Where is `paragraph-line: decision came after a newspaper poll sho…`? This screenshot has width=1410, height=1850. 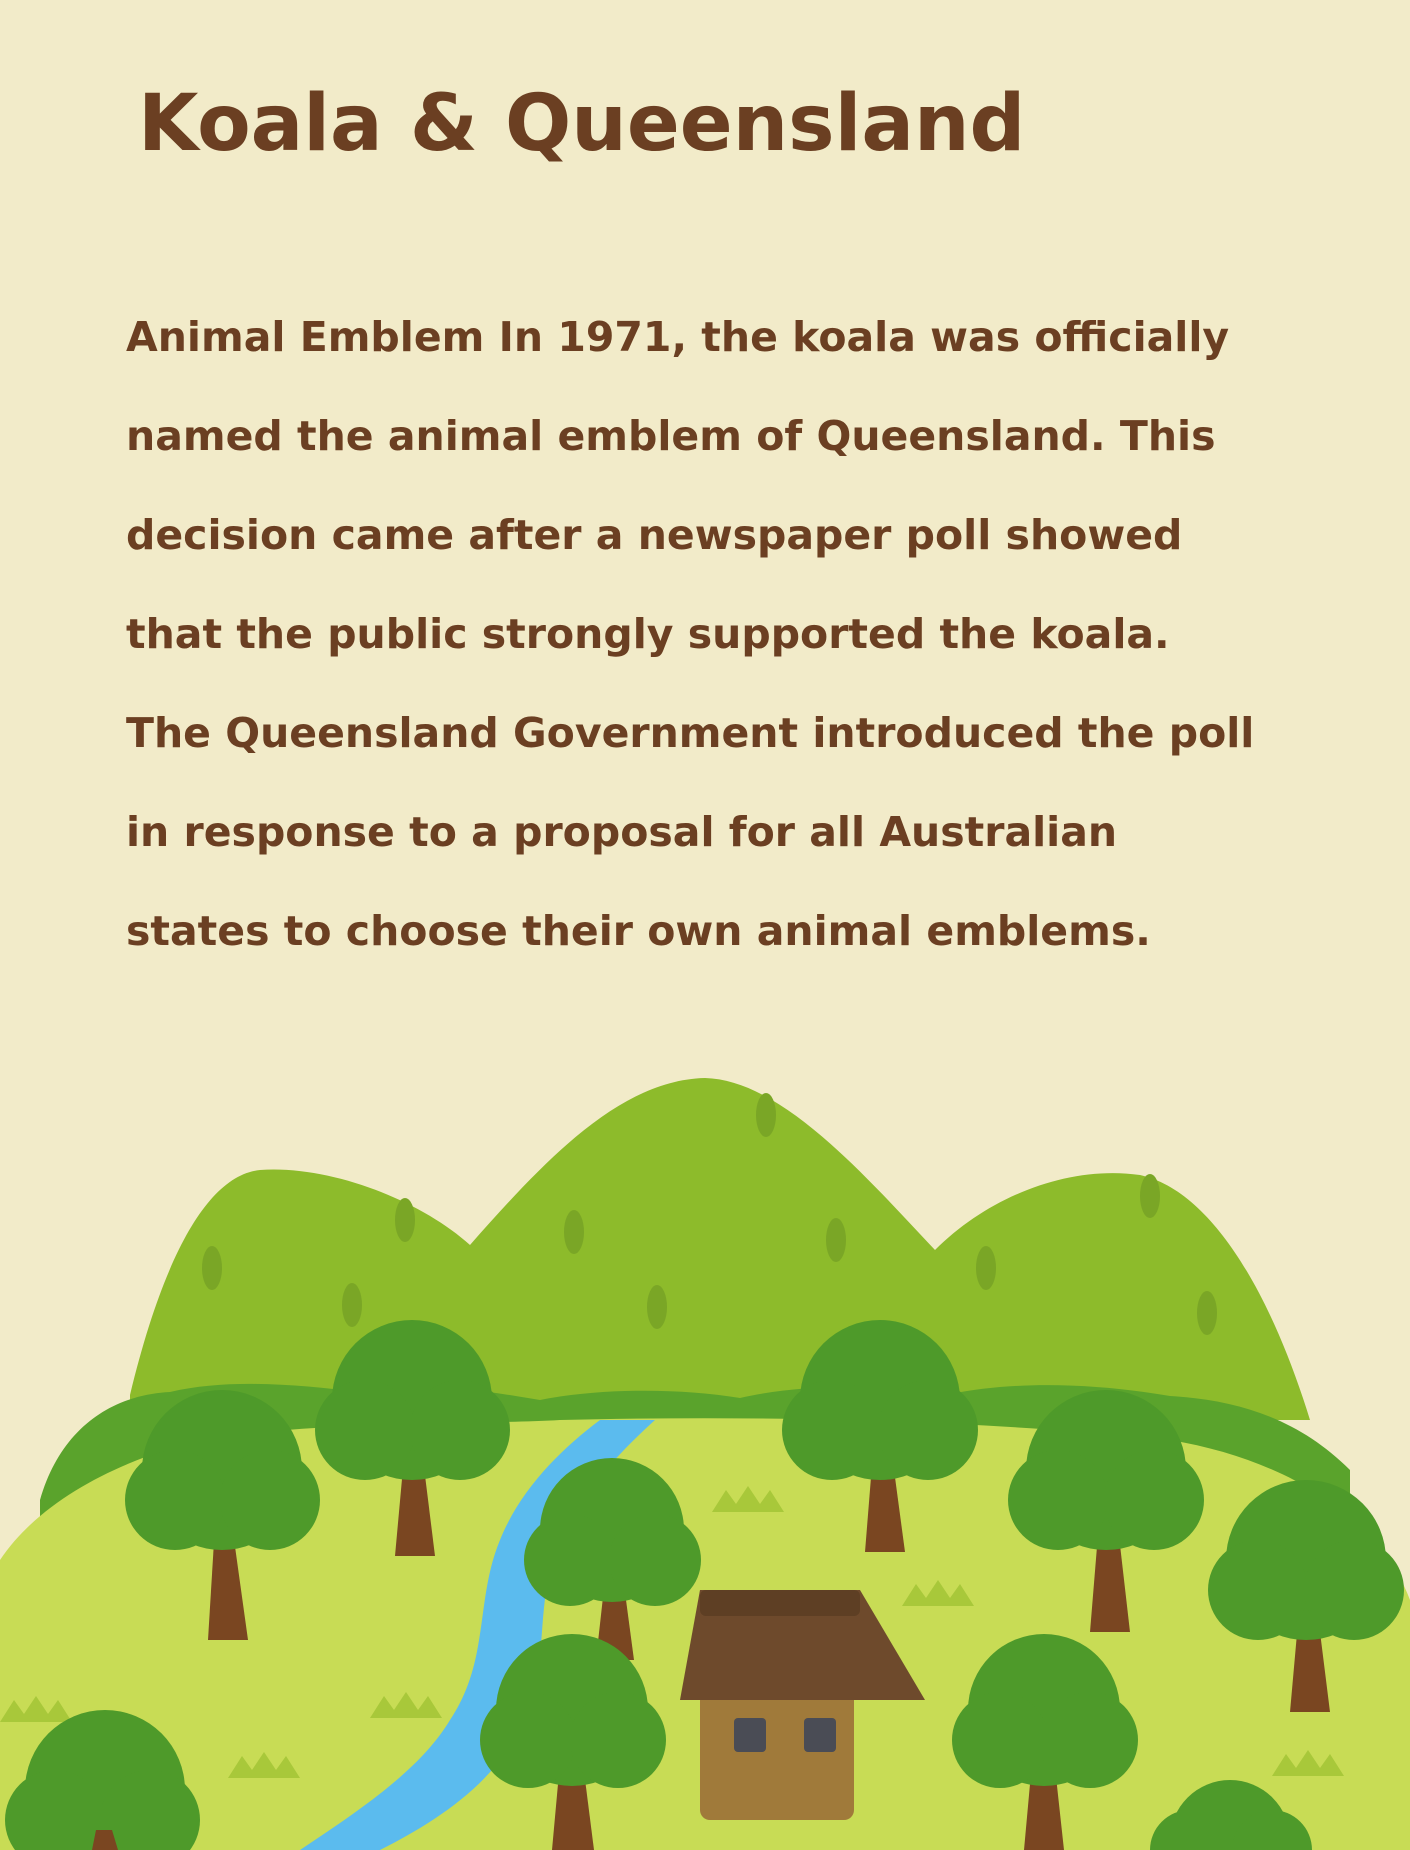
paragraph-line: decision came after a newspaper poll sho… is located at coordinates (654, 535).